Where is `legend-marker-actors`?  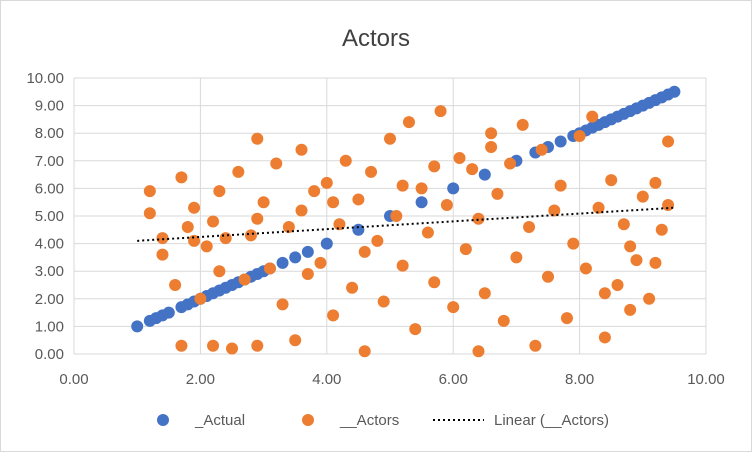
legend-marker-actors is located at coordinates (308, 420).